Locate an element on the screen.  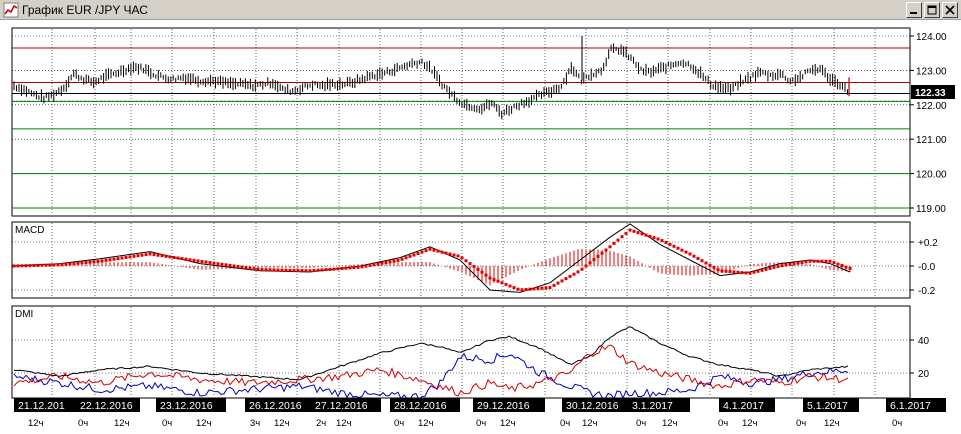
close-button is located at coordinates (950, 10).